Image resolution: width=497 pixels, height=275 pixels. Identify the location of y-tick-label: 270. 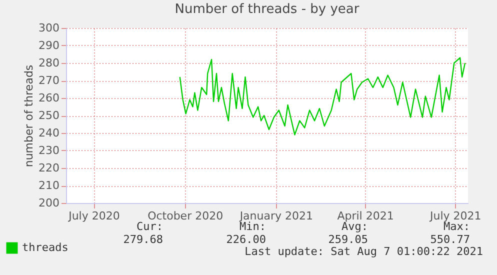
(49, 80).